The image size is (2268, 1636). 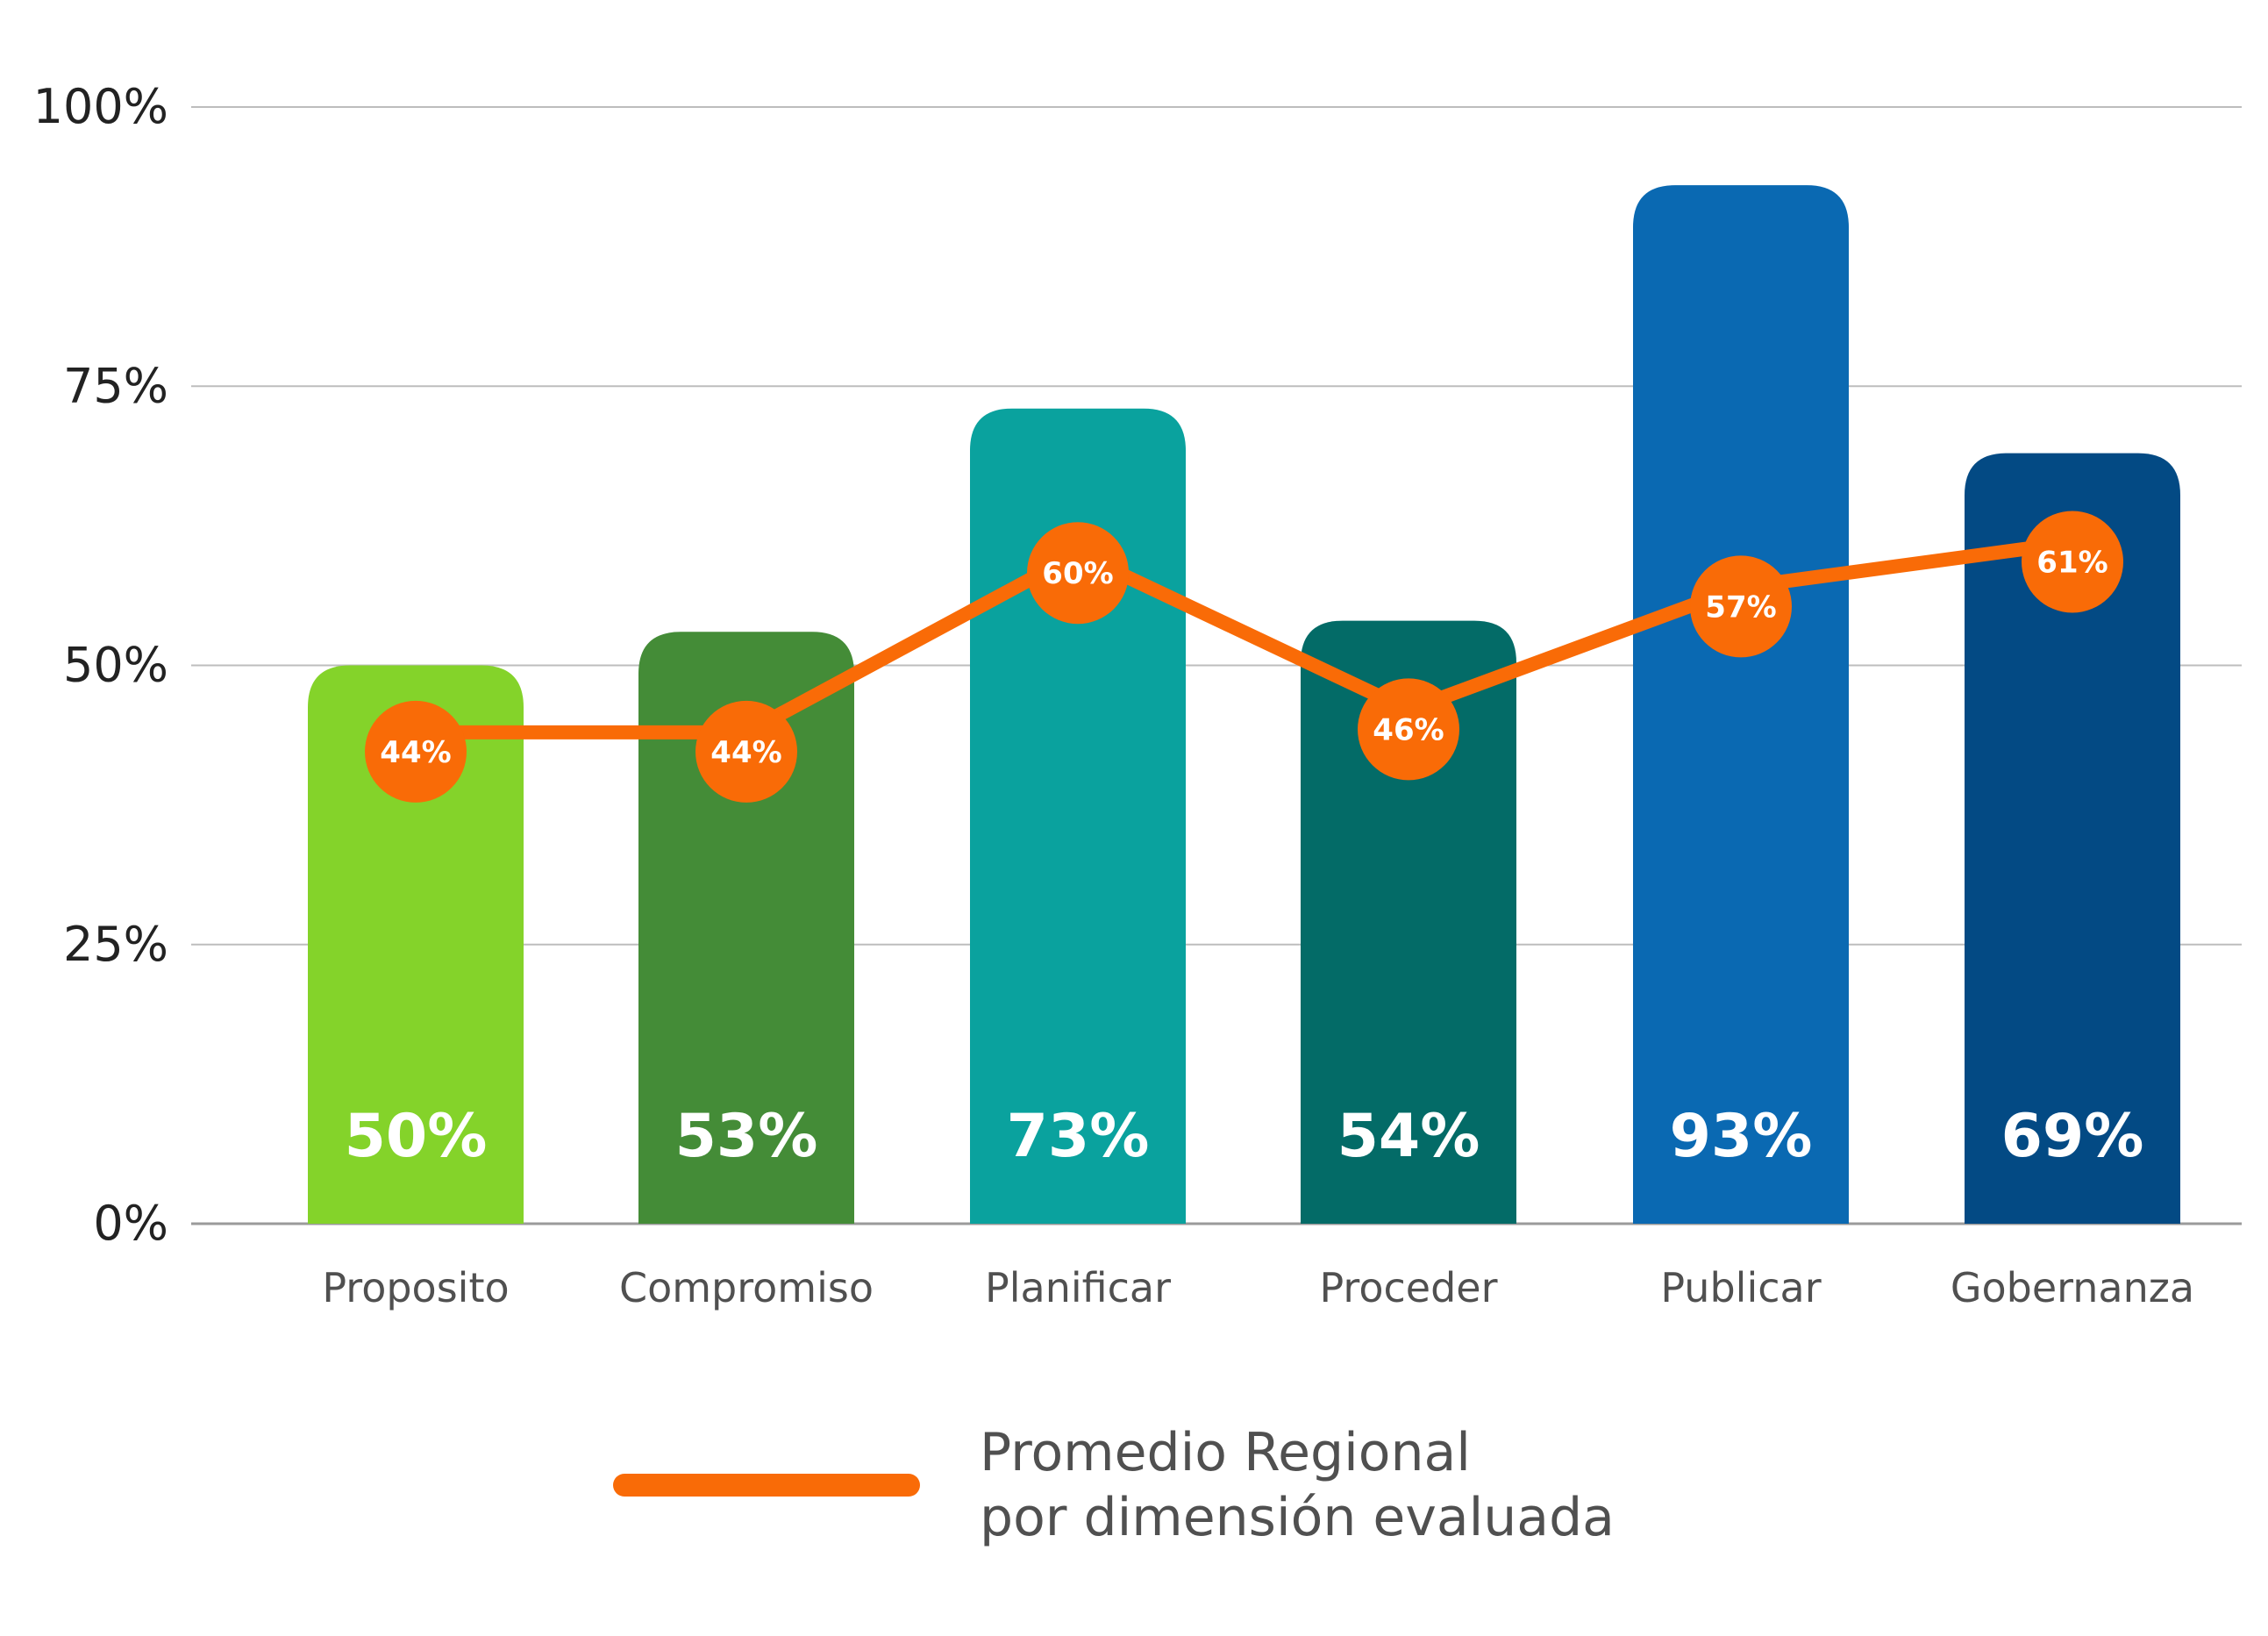 I want to click on y-tick-label: 0%, so click(x=130, y=1224).